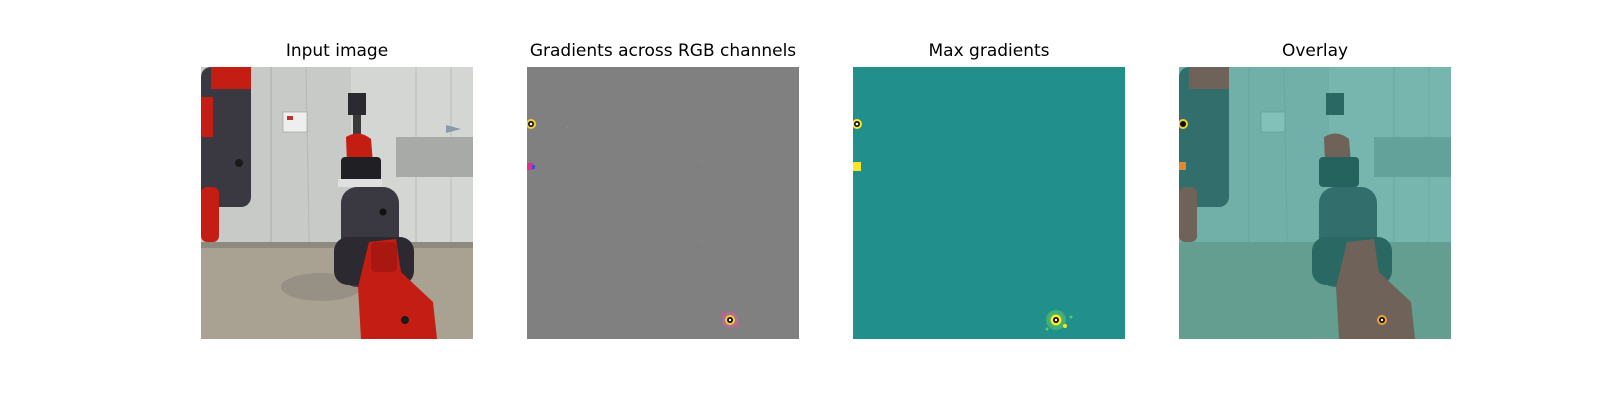 Image resolution: width=1600 pixels, height=400 pixels. What do you see at coordinates (1315, 203) in the screenshot?
I see `overlay-image` at bounding box center [1315, 203].